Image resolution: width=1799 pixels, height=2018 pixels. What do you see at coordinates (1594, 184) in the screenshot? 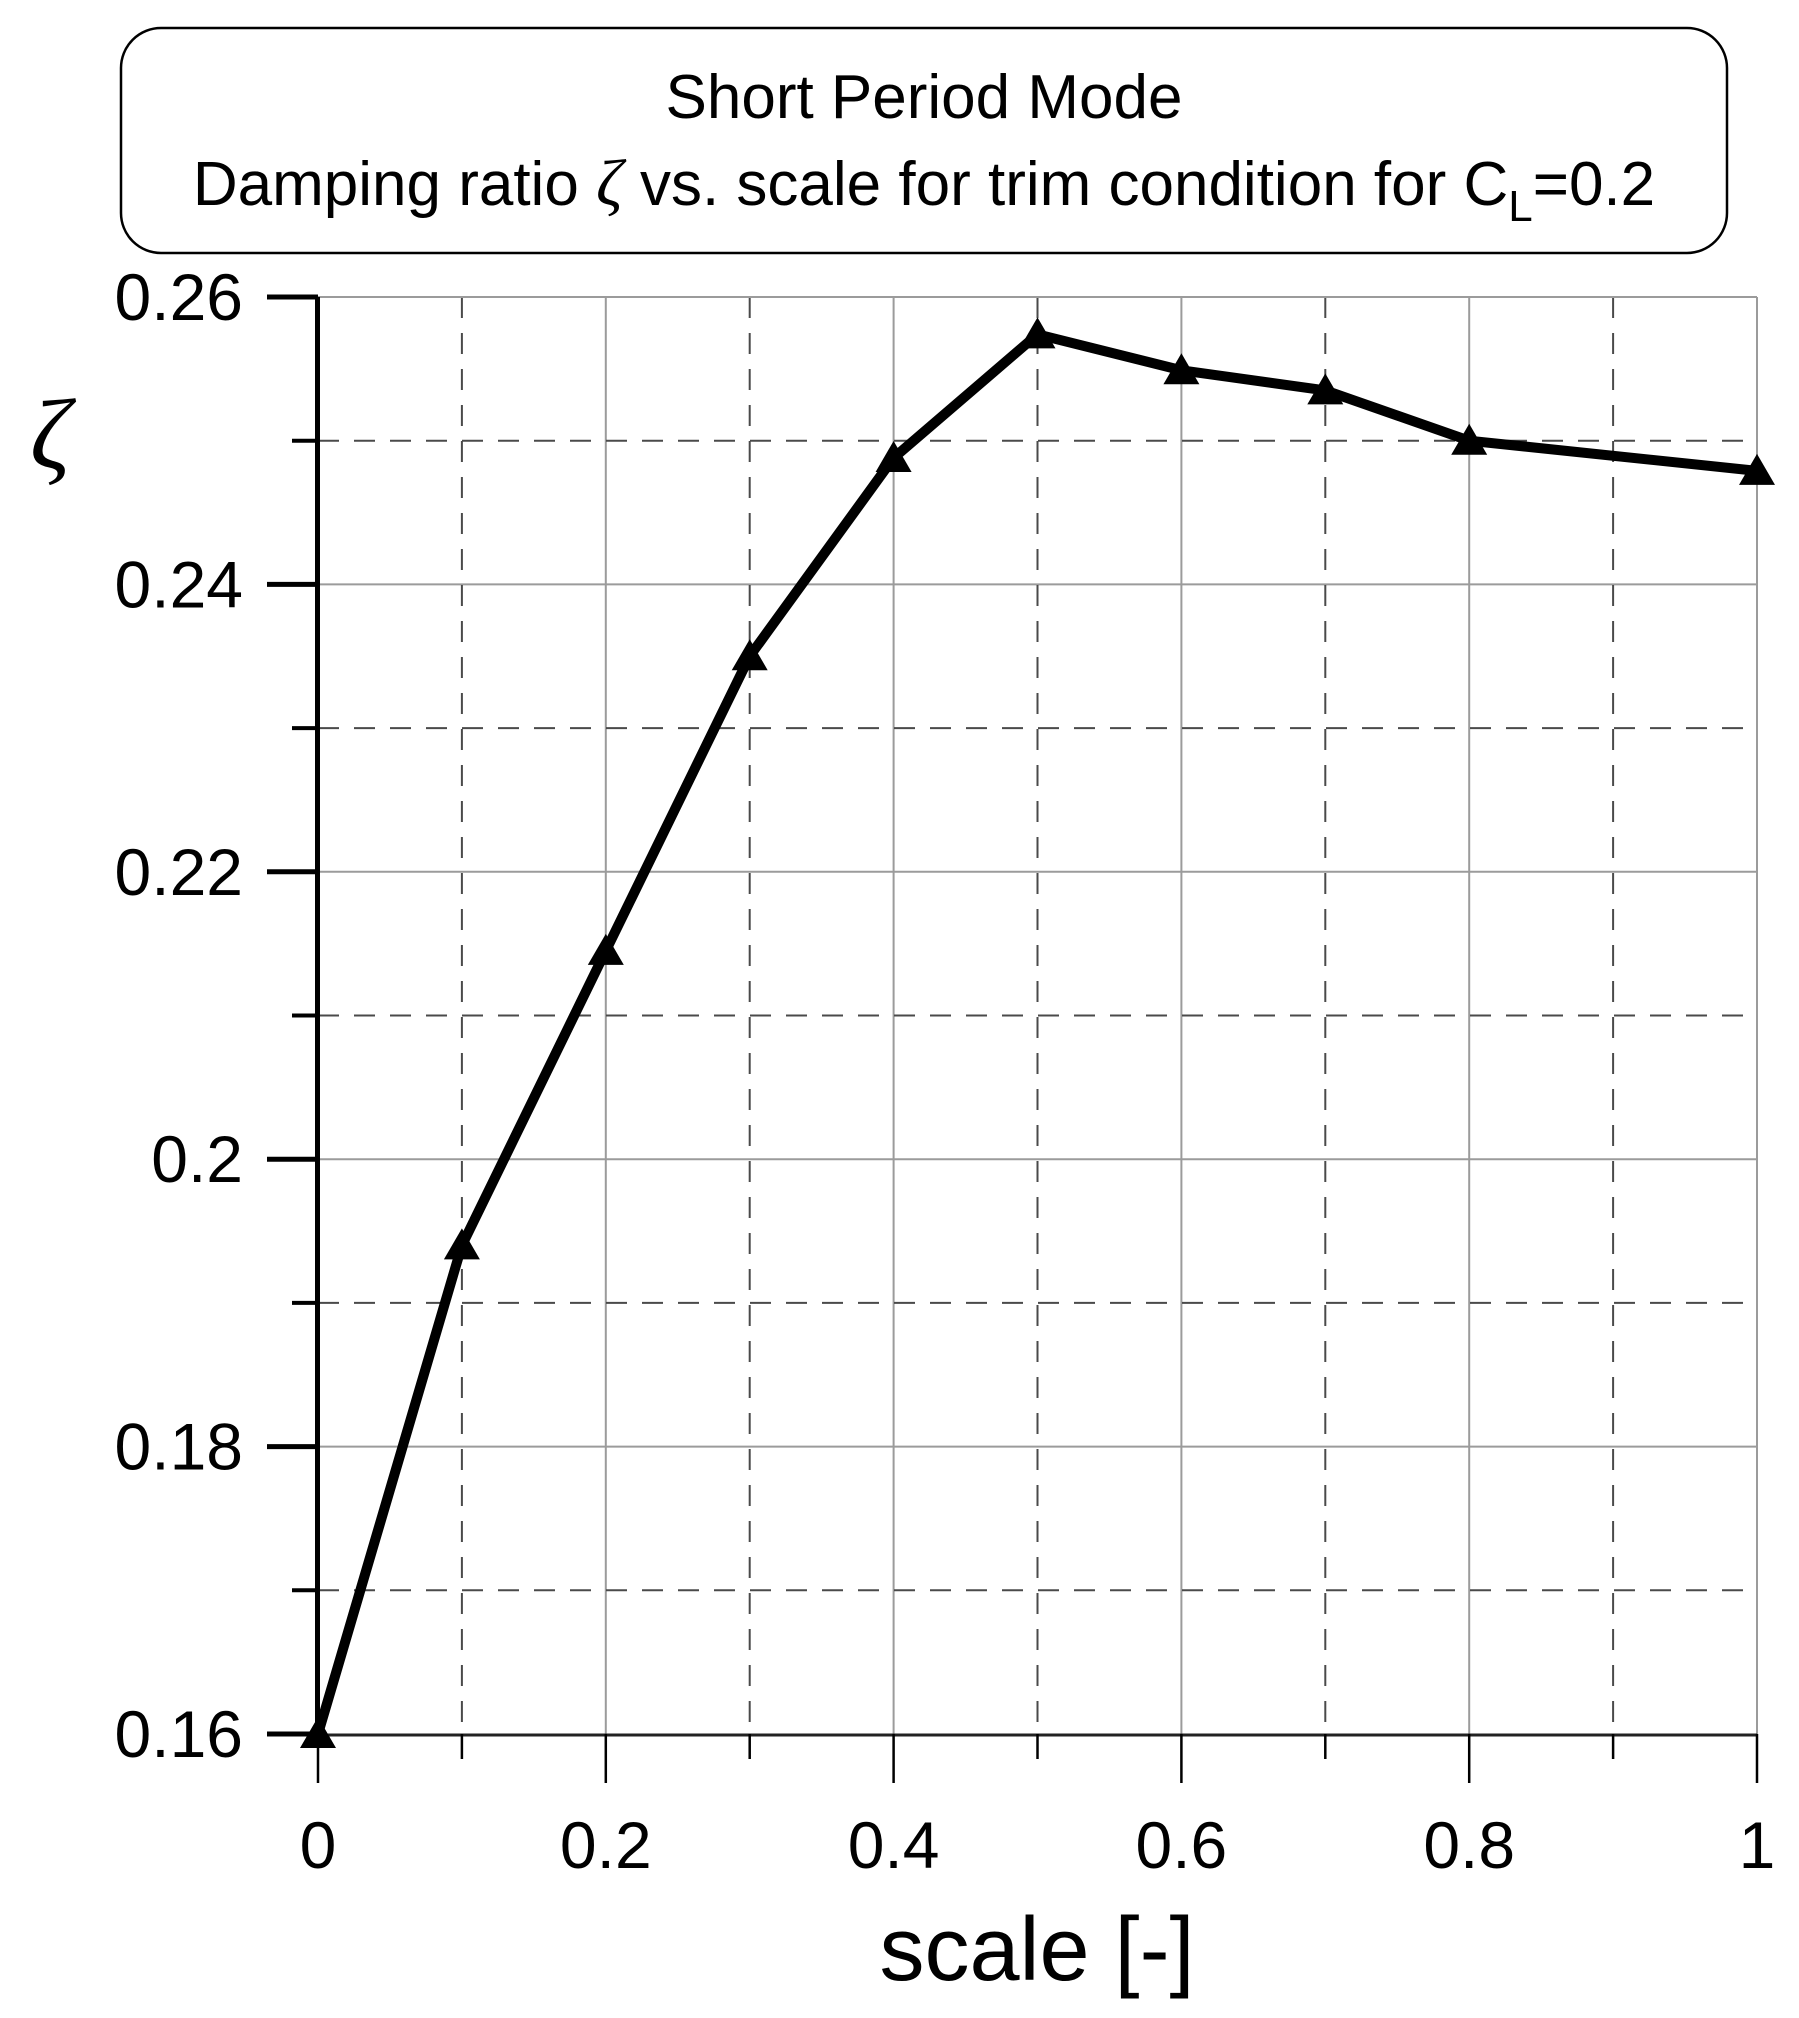
I see `title-line2-suffix: =0.2` at bounding box center [1594, 184].